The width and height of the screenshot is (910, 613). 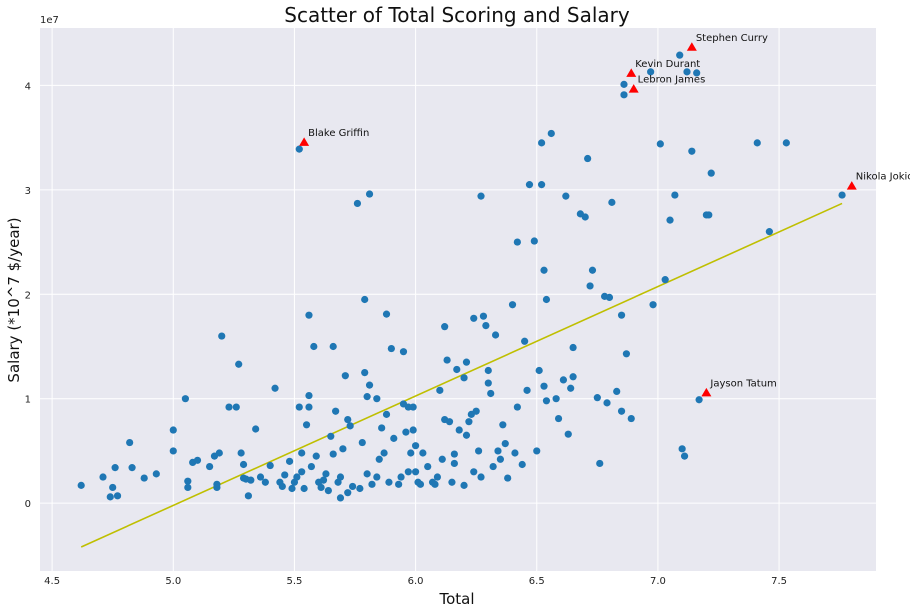 I want to click on x-tick-label: 6.5, so click(x=537, y=581).